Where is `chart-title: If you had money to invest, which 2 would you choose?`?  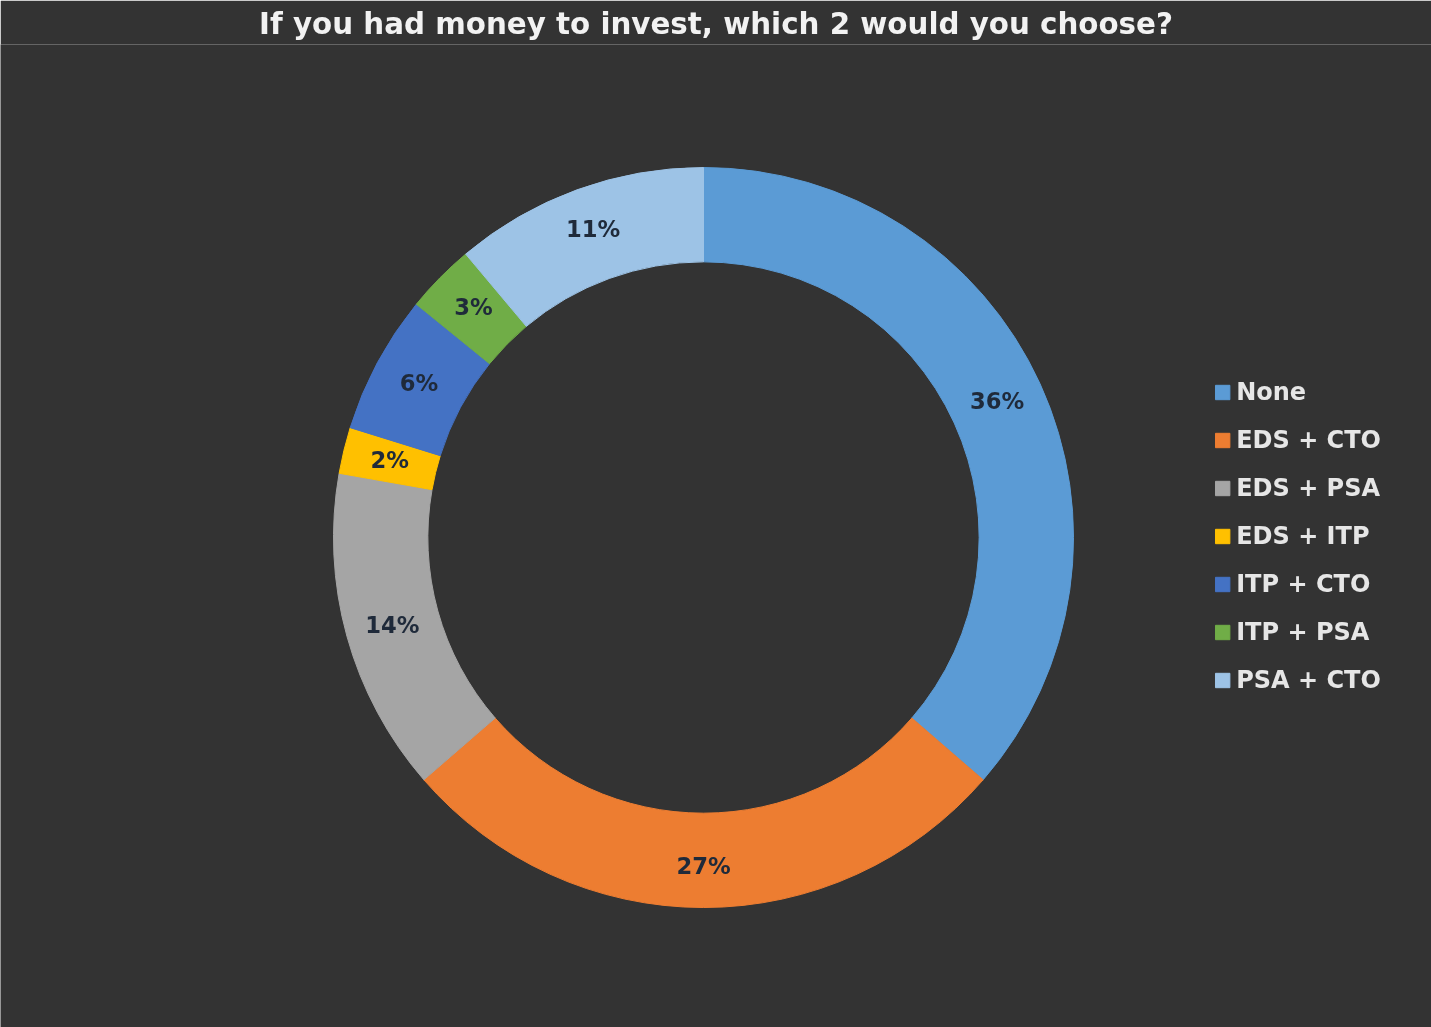
chart-title: If you had money to invest, which 2 would you choose? is located at coordinates (716, 23).